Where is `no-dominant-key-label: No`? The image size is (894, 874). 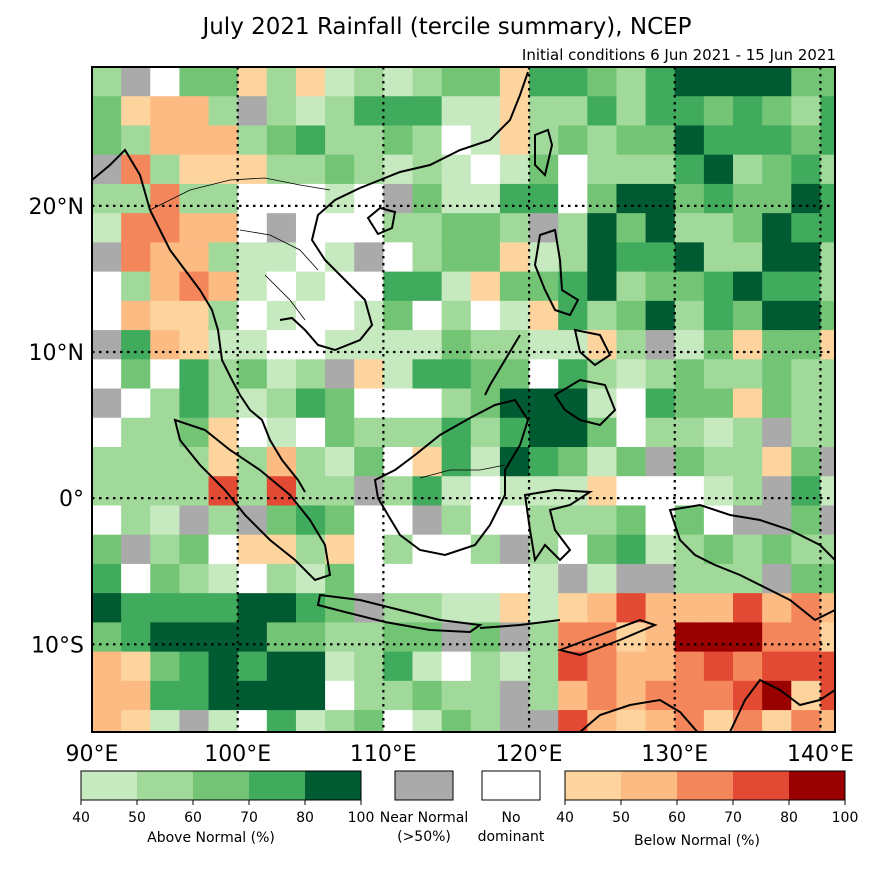 no-dominant-key-label: No is located at coordinates (510, 818).